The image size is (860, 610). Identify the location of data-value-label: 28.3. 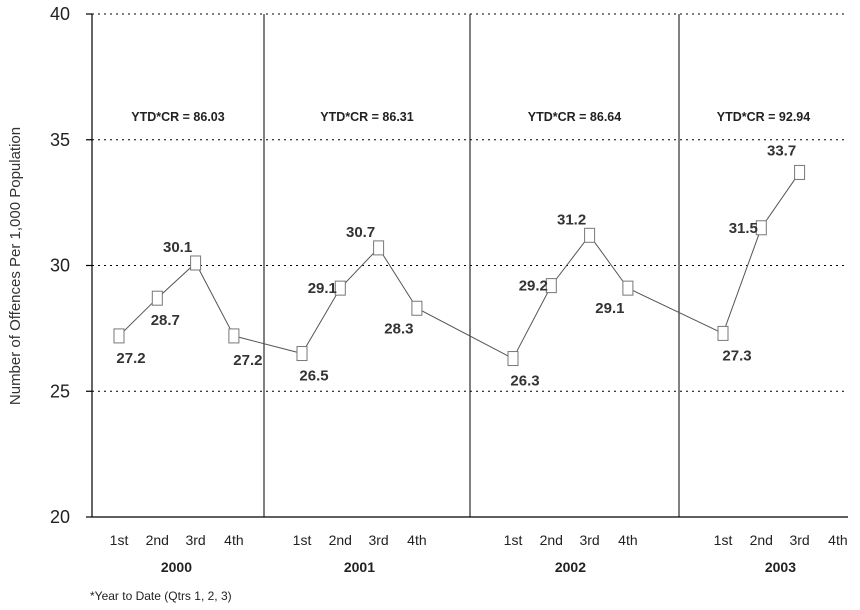
(398, 328).